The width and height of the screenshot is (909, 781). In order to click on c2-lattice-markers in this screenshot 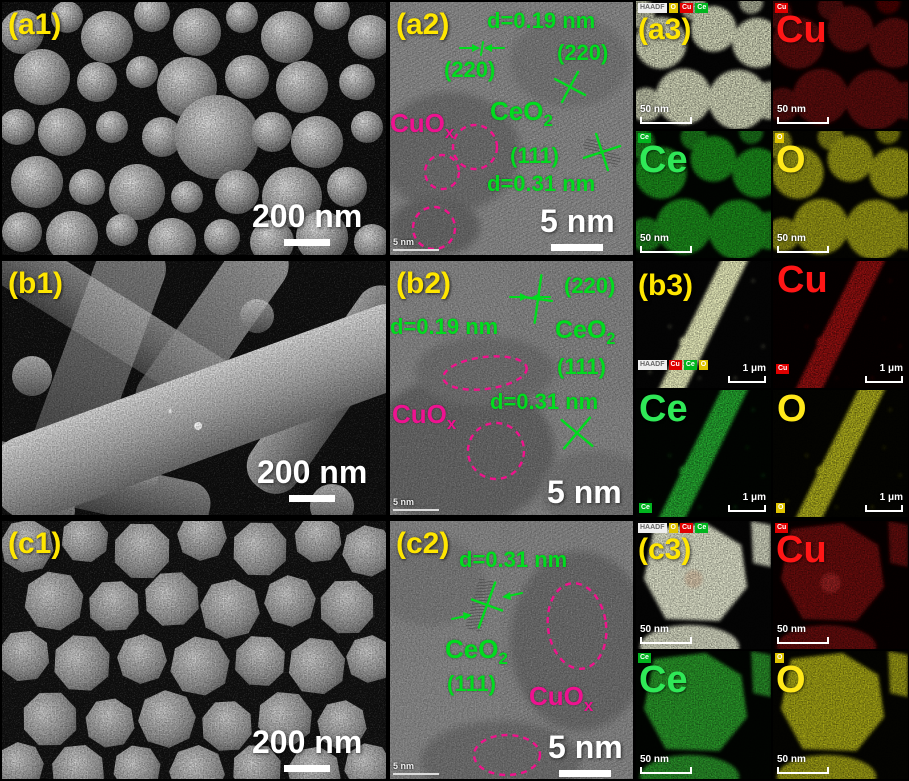, I will do `click(487, 605)`.